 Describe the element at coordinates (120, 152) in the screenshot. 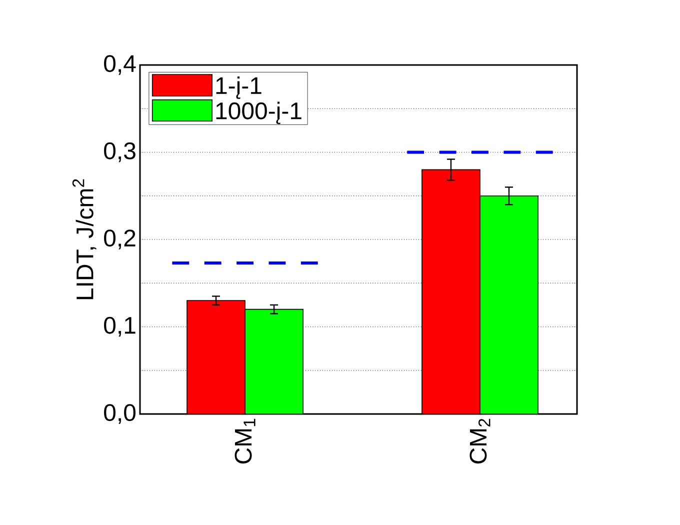

I see `y-tick-label: 0,3` at that location.